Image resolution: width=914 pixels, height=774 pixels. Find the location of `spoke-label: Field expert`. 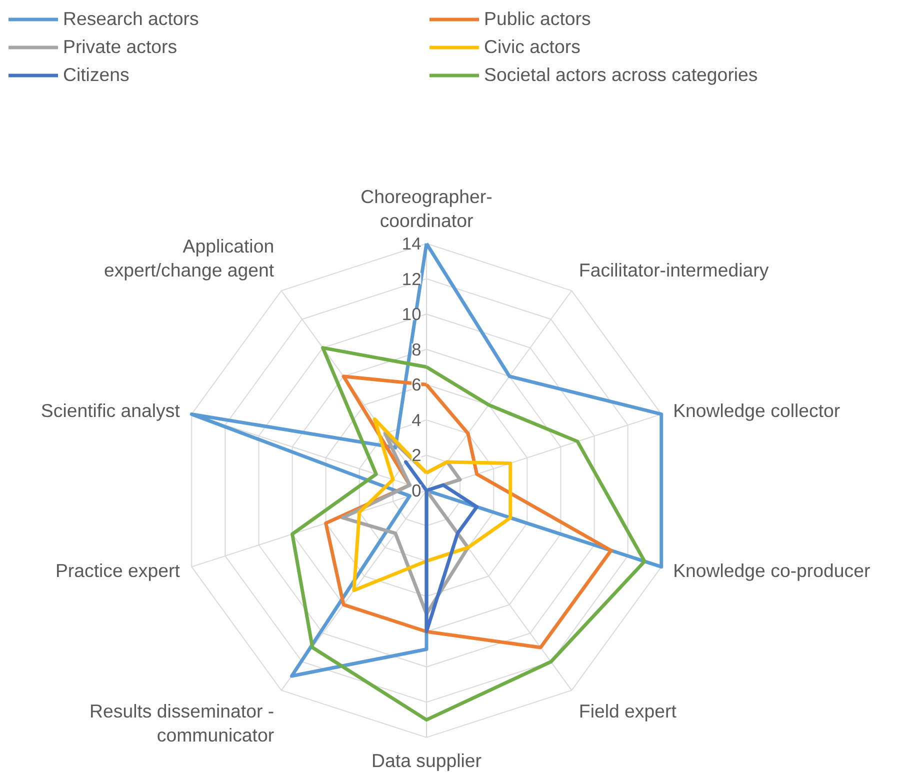

spoke-label: Field expert is located at coordinates (628, 711).